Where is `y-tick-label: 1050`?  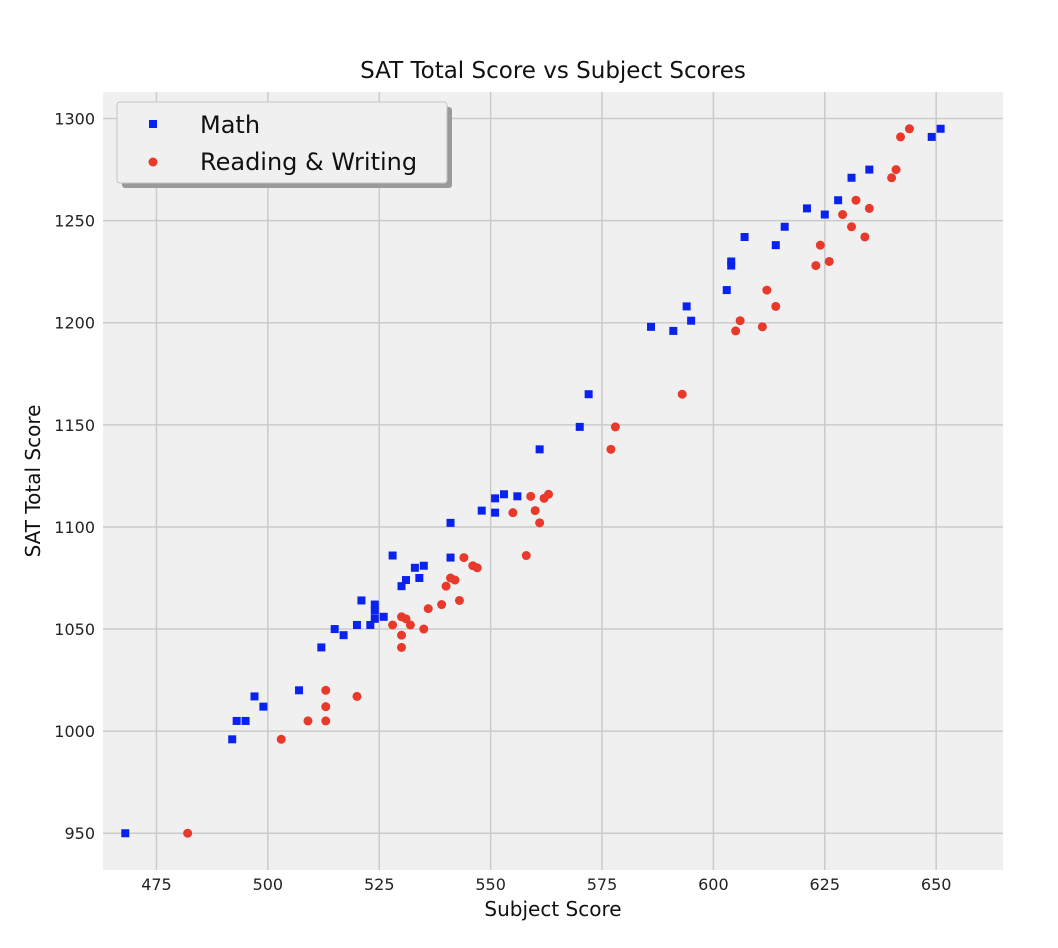 y-tick-label: 1050 is located at coordinates (74, 629).